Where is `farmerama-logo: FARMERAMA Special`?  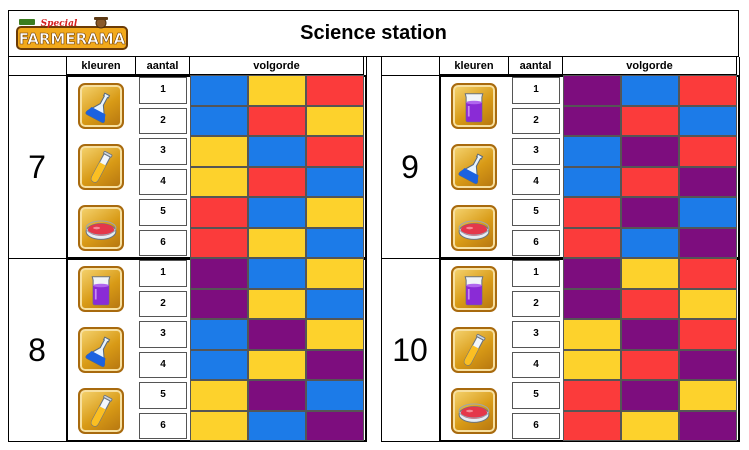 farmerama-logo: FARMERAMA Special is located at coordinates (72, 33).